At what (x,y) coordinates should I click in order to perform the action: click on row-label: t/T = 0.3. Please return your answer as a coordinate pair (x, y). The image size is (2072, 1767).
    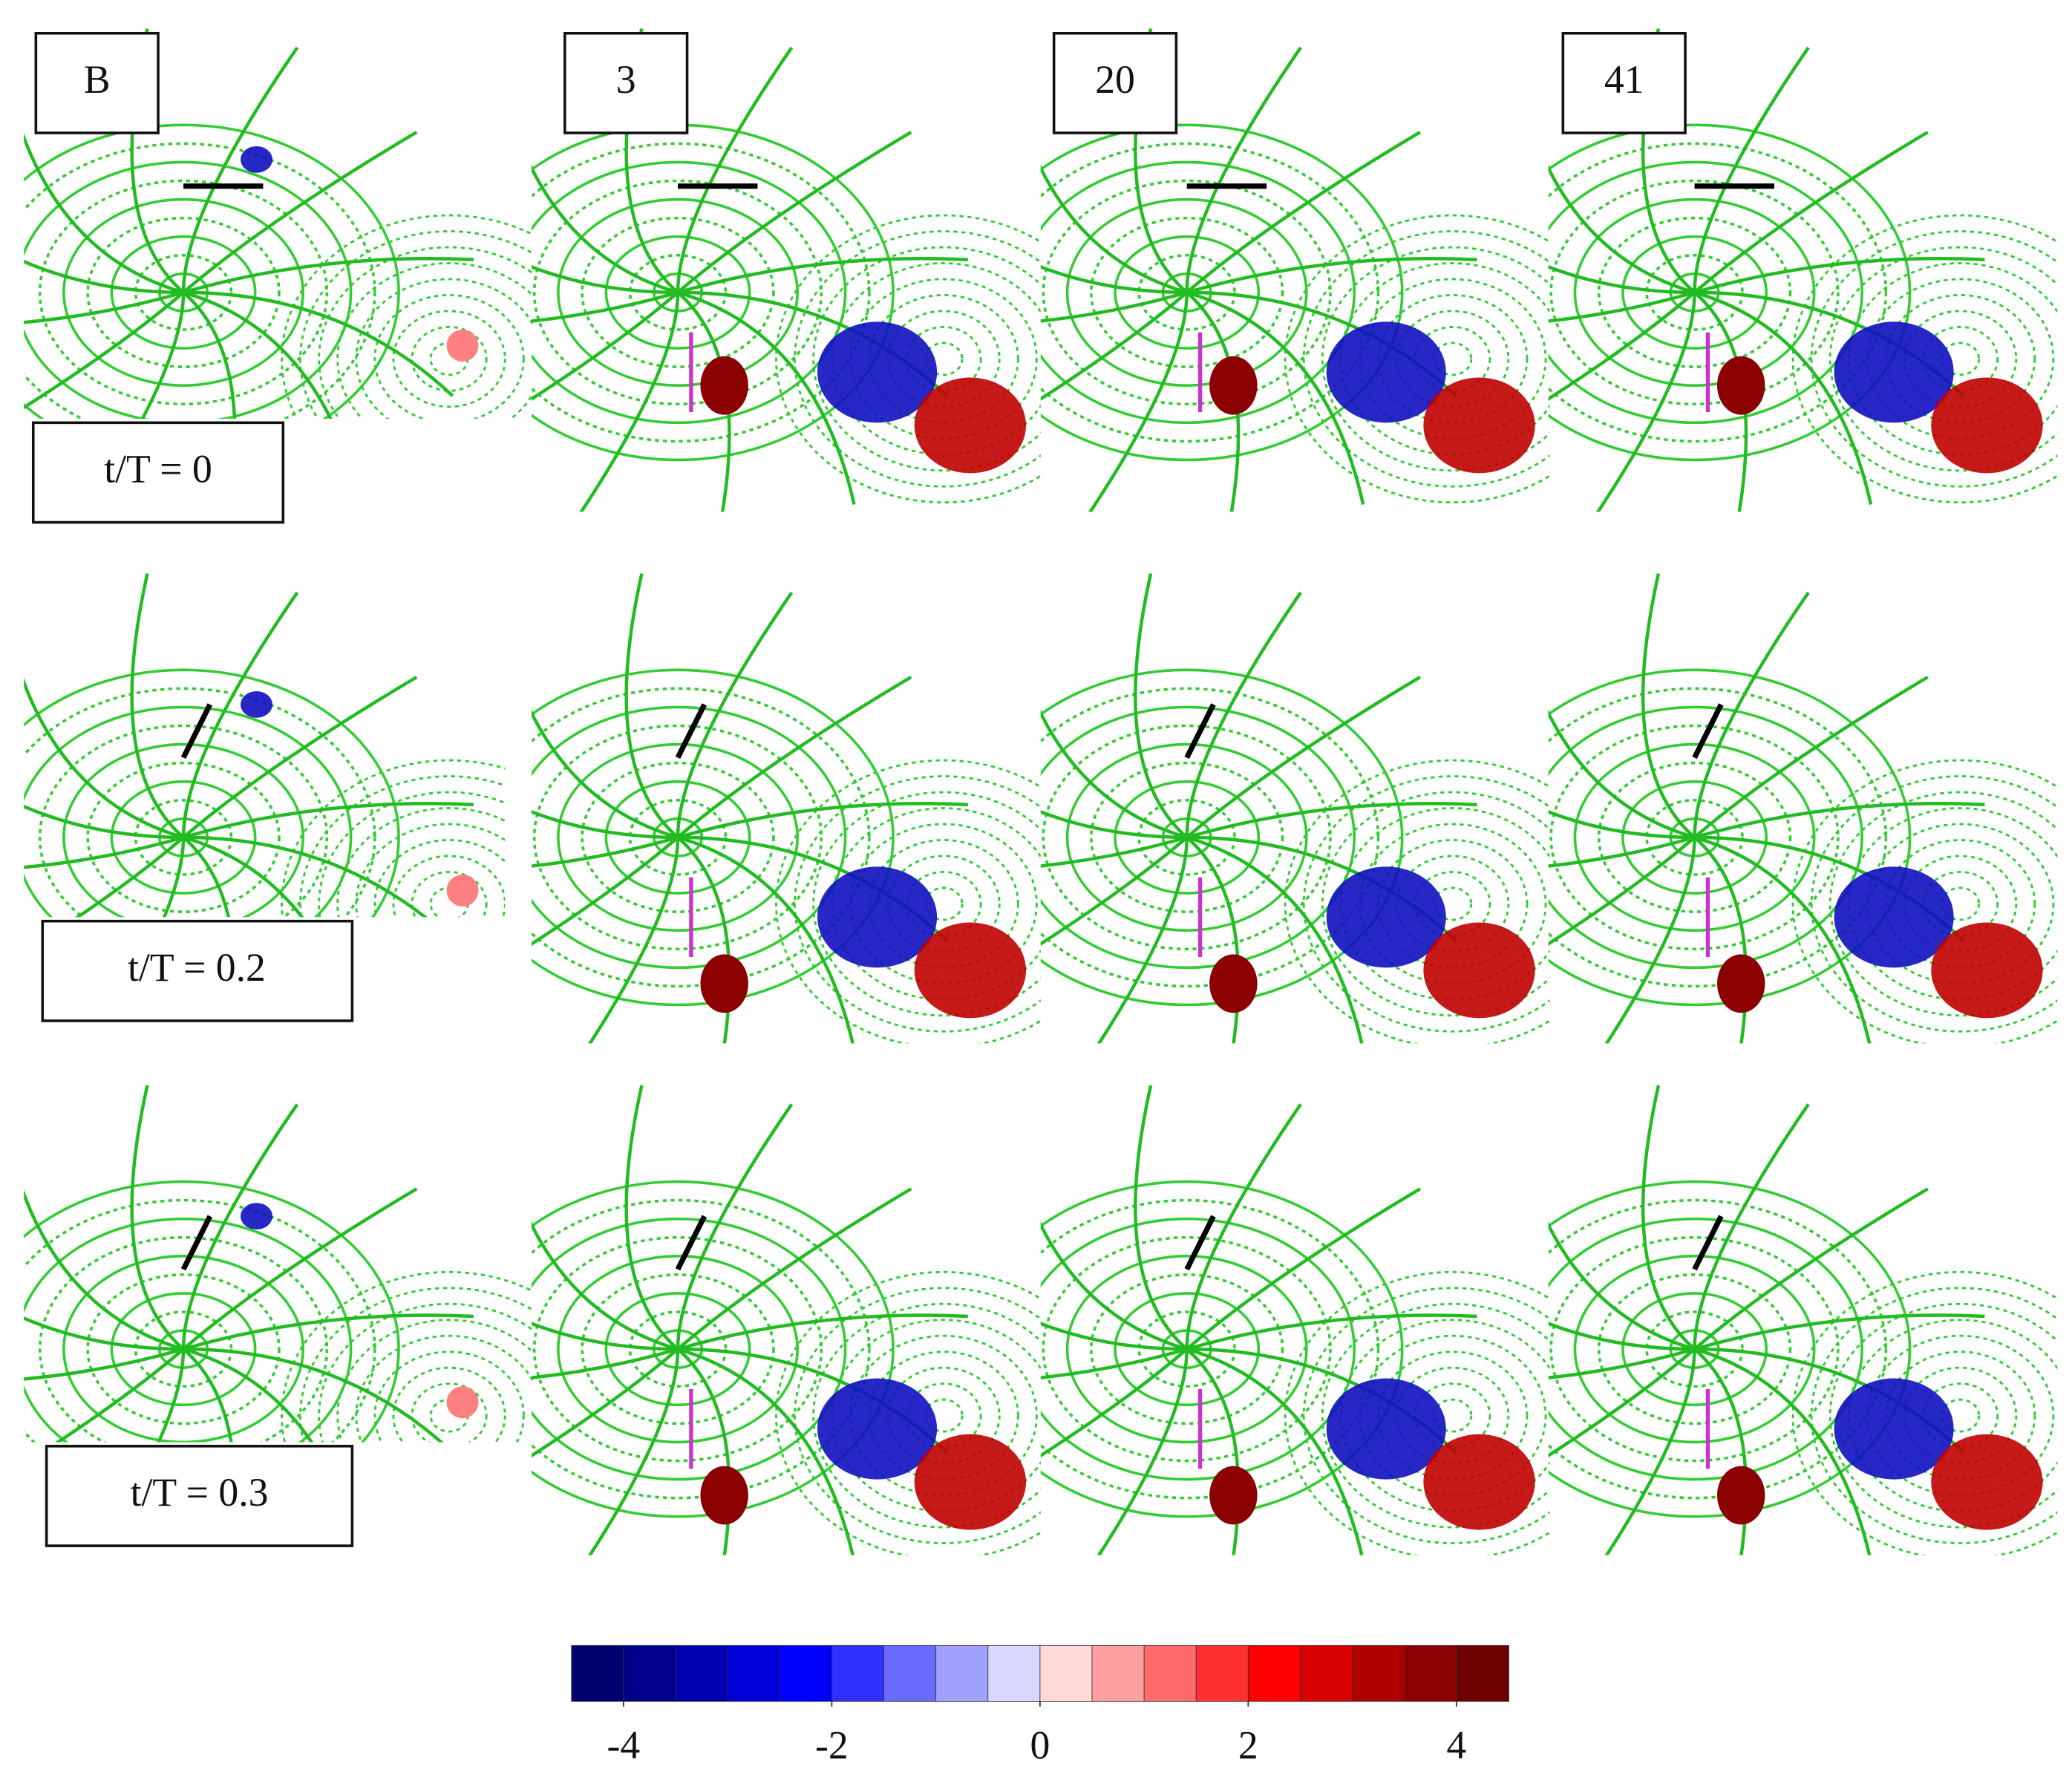
    Looking at the image, I should click on (200, 1493).